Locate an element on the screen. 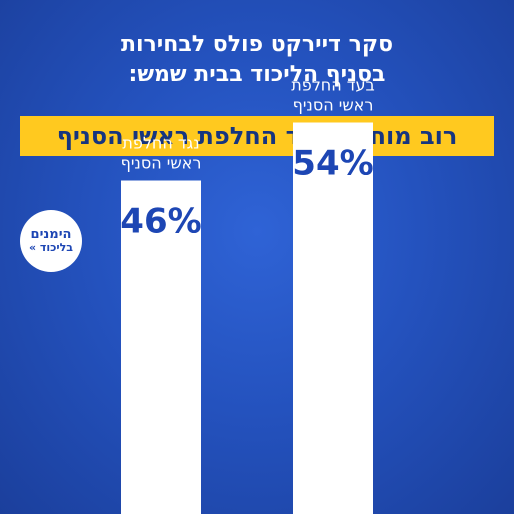 Image resolution: width=514 pixels, height=514 pixels. banner-text: רוב מוחלט בעד החלפת ראשי הסניף is located at coordinates (257, 136).